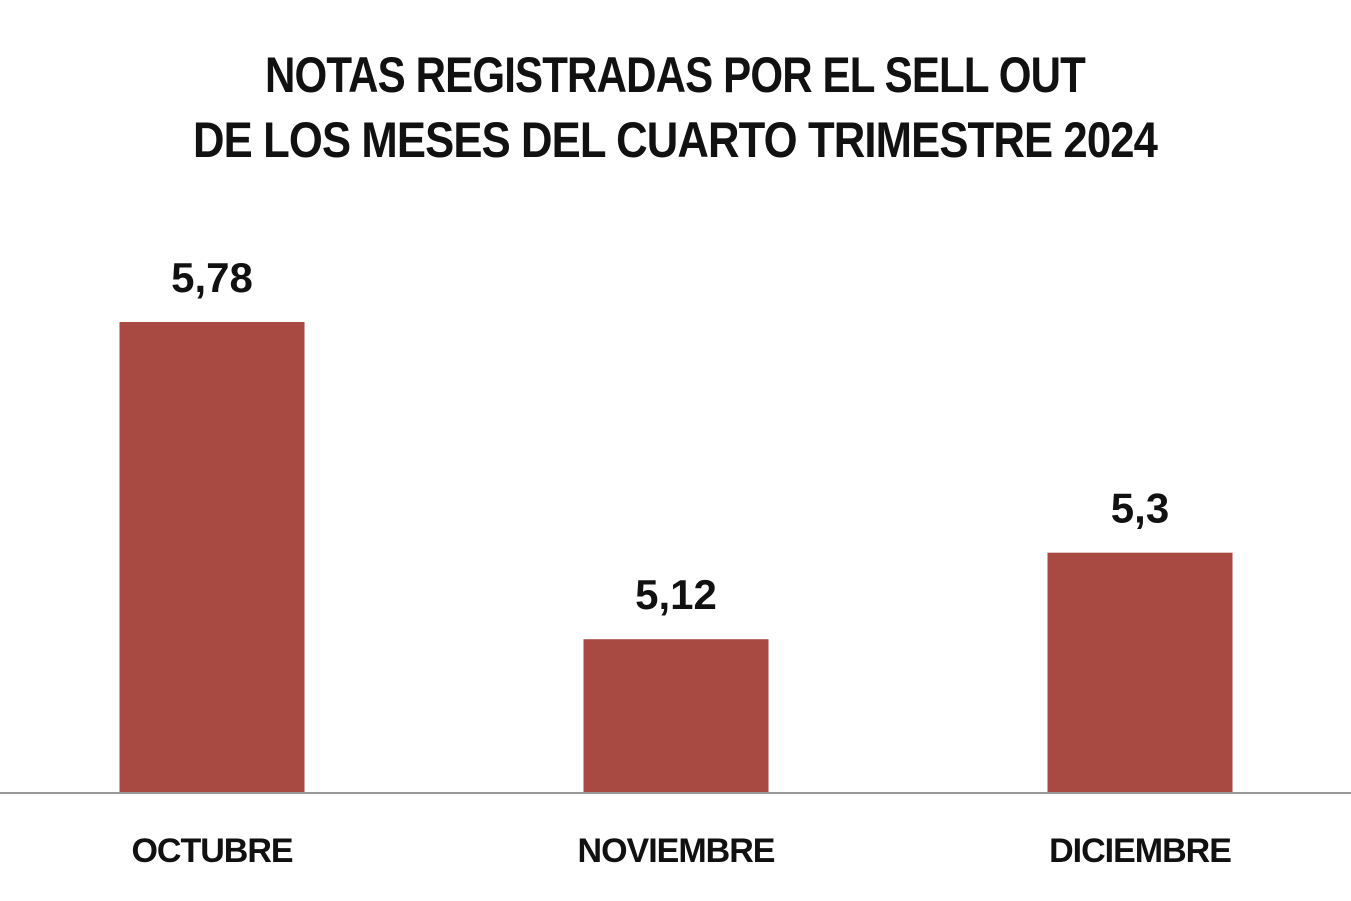 The image size is (1351, 901). What do you see at coordinates (1140, 672) in the screenshot?
I see `bar-diciembre` at bounding box center [1140, 672].